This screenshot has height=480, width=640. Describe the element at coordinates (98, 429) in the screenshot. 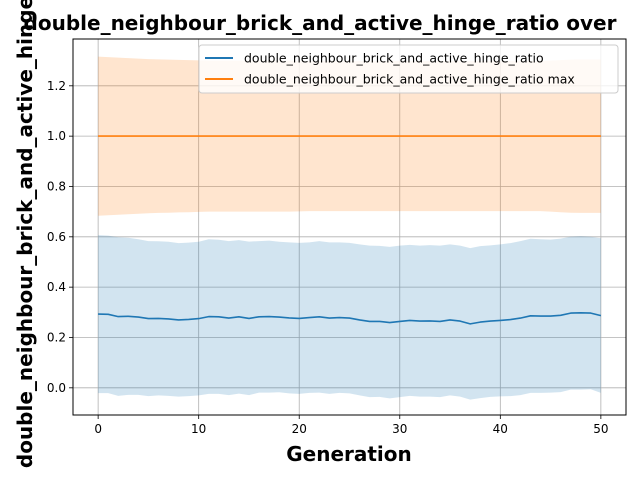

I see `x-tick-label: 0` at that location.